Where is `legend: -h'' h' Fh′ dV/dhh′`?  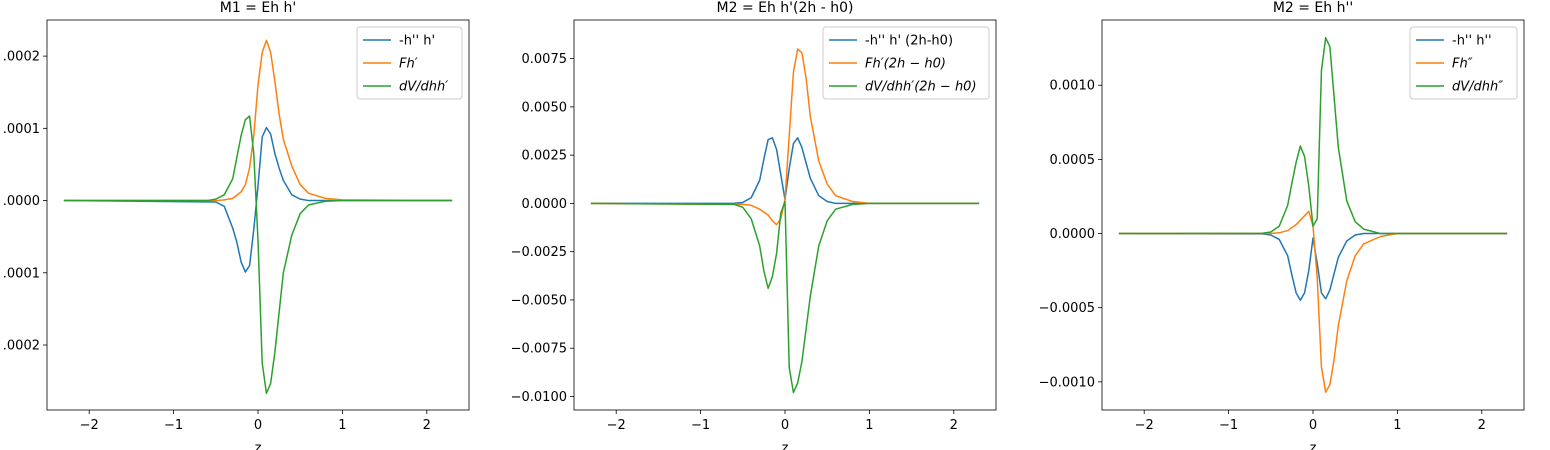
legend: -h'' h' Fh′ dV/dhh′ is located at coordinates (409, 63).